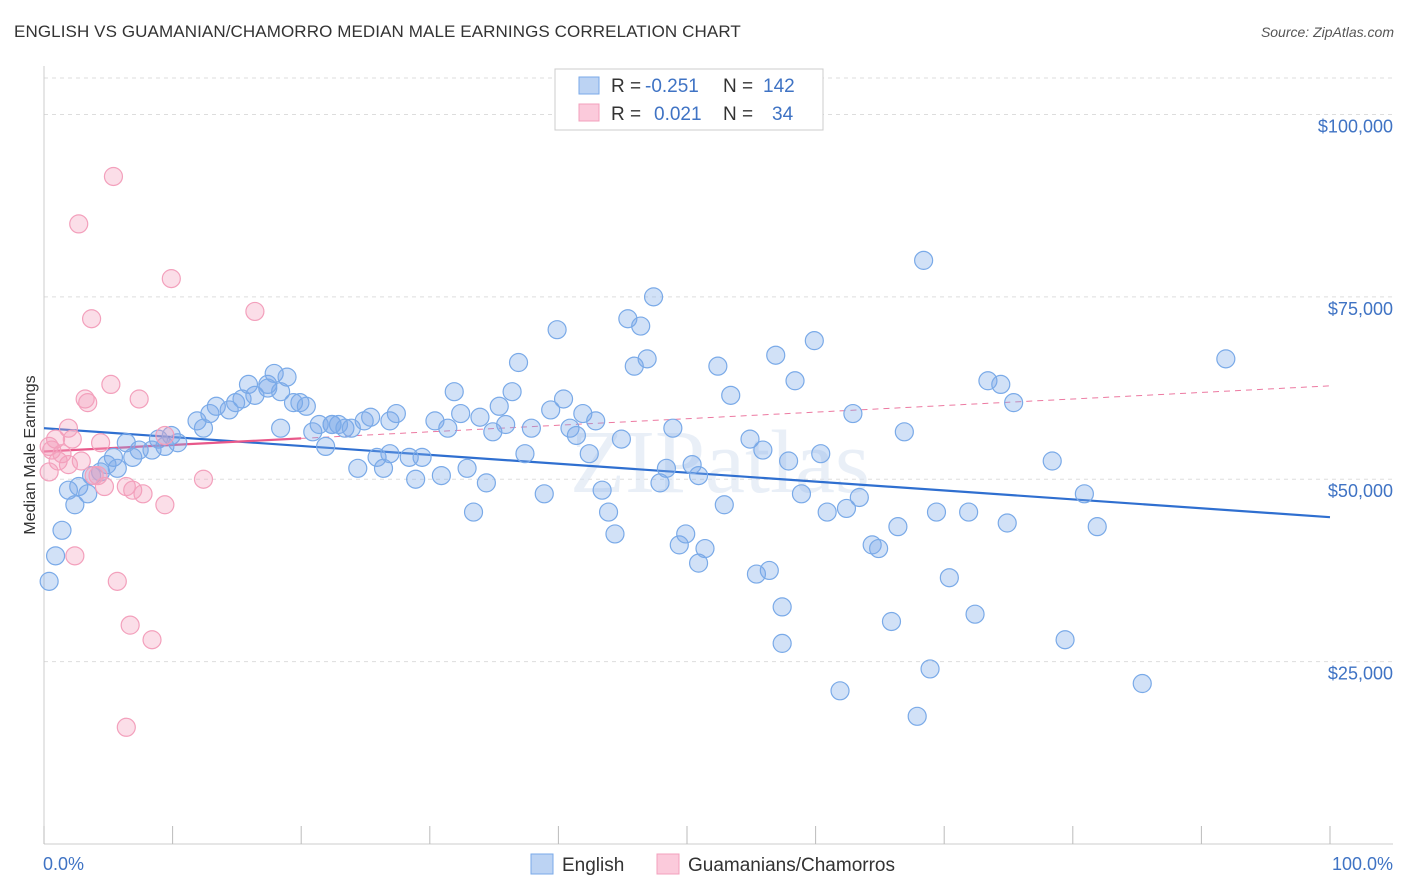  Describe the element at coordinates (589, 85) in the screenshot. I see `legend-swatch-english` at that location.